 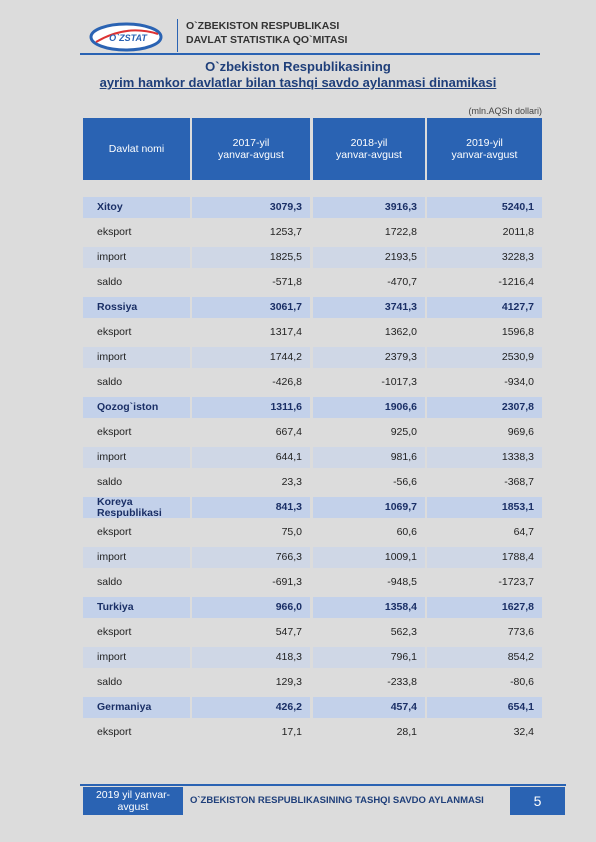 I want to click on row-cell: 28,1, so click(x=406, y=732).